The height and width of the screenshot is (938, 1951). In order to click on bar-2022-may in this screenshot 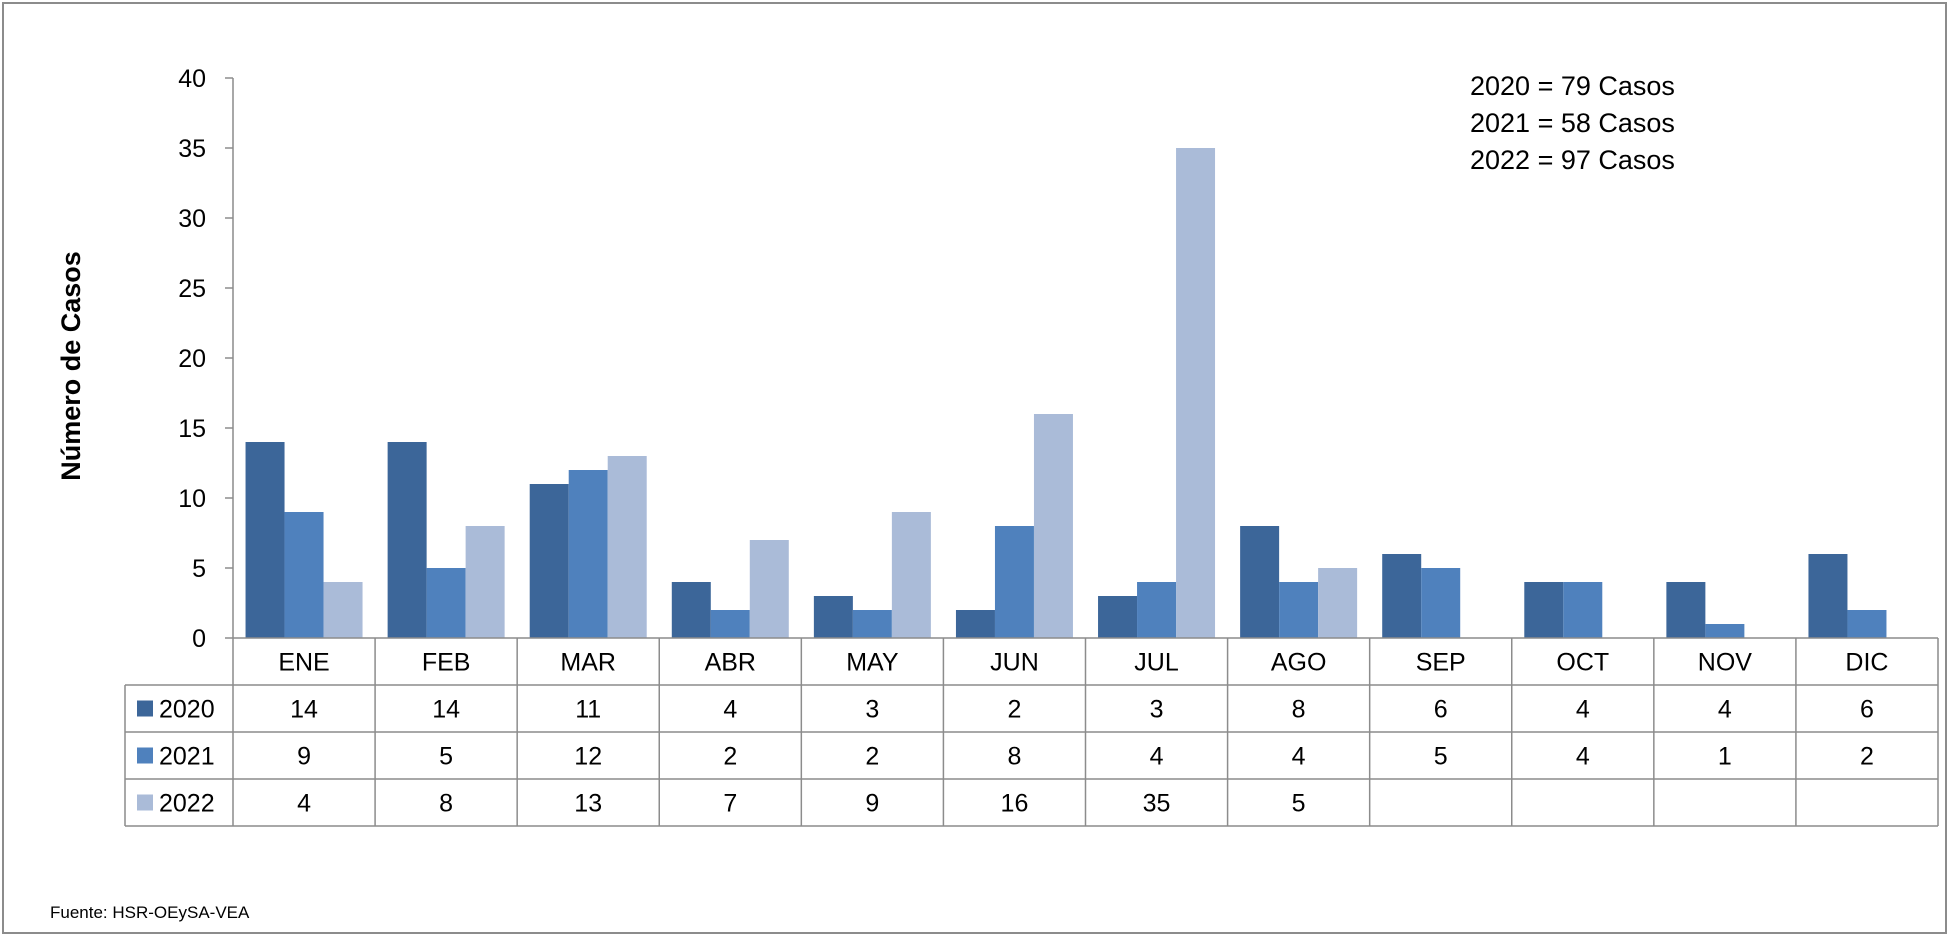, I will do `click(911, 575)`.